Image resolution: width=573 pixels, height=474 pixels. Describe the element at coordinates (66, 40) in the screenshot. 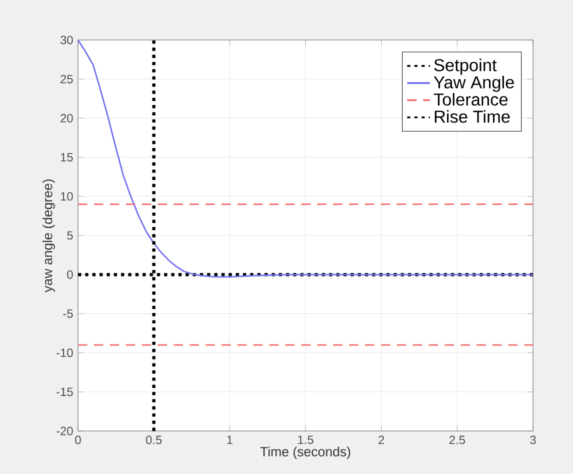

I see `y-tick-label: 30` at that location.